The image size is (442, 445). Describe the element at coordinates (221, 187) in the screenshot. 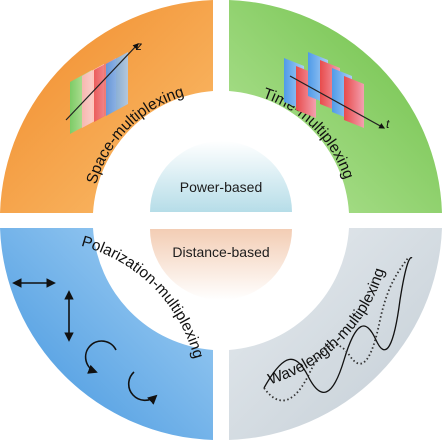

I see `power-based-label: Power-based` at that location.